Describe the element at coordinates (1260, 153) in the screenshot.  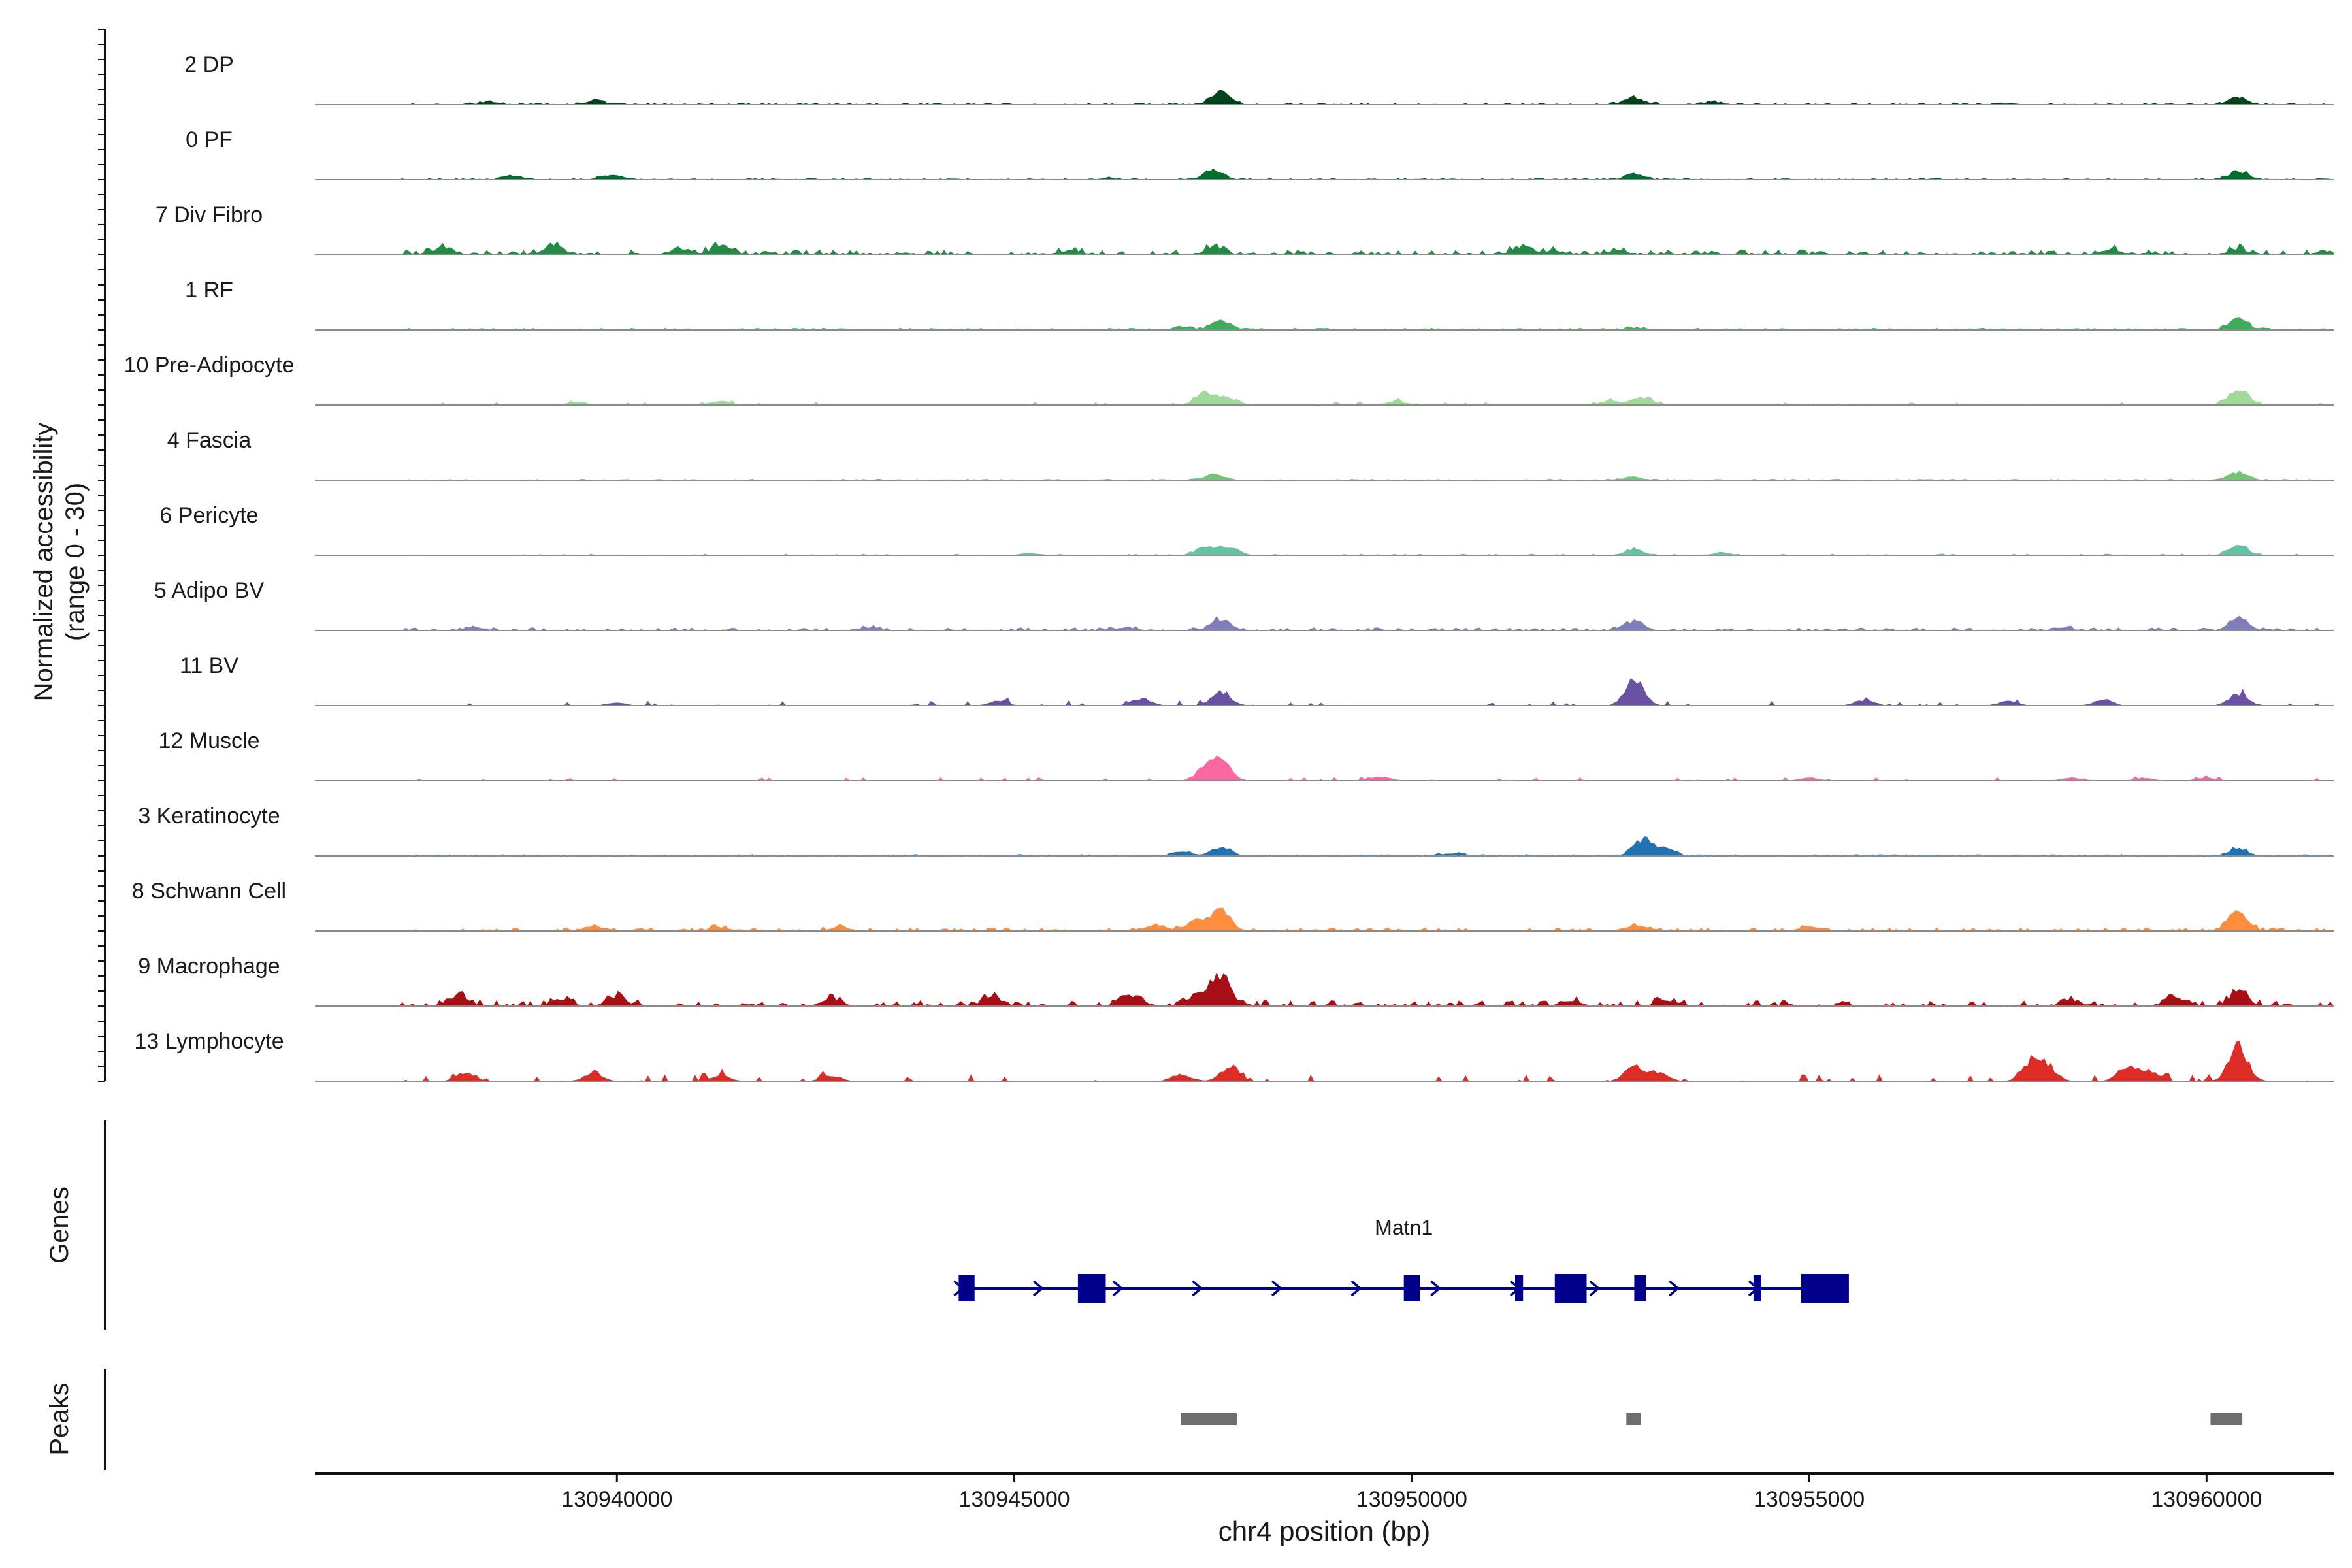
I see `track: 0 PF` at that location.